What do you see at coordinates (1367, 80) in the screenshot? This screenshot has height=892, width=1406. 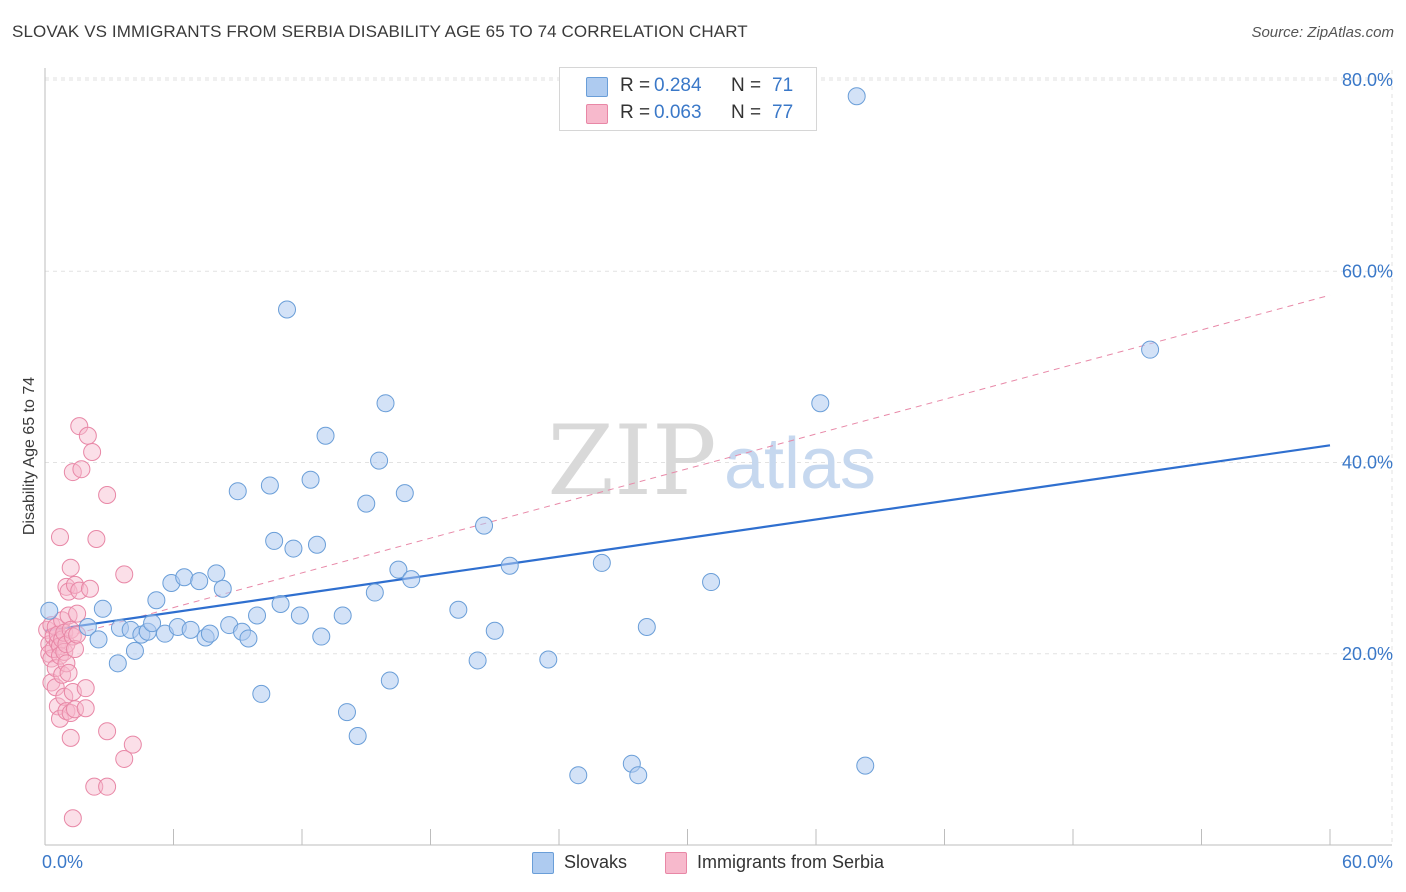 I see `y-tick-label-3: 80.0%` at bounding box center [1367, 80].